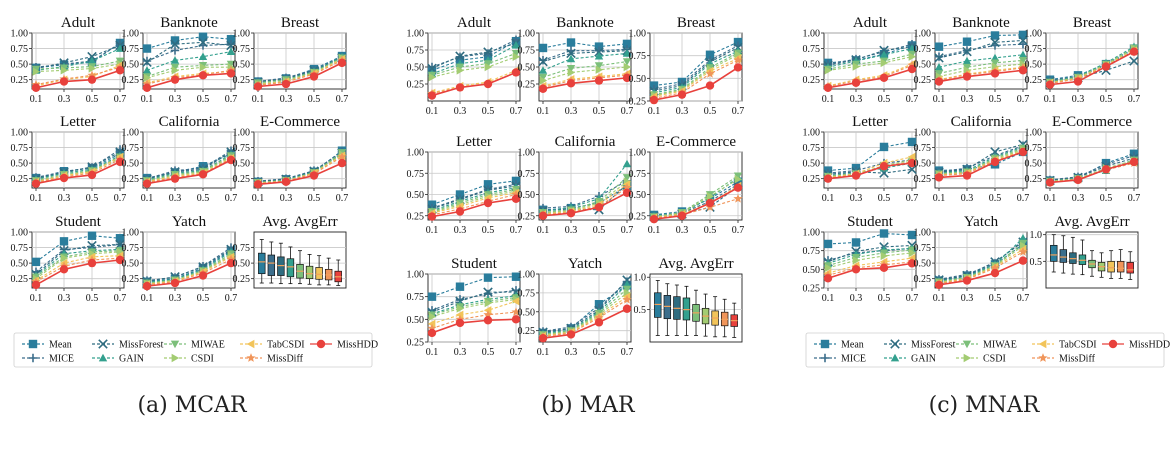  What do you see at coordinates (286, 345) in the screenshot?
I see `legend-label-tabcsdi: TabCSDI` at bounding box center [286, 345].